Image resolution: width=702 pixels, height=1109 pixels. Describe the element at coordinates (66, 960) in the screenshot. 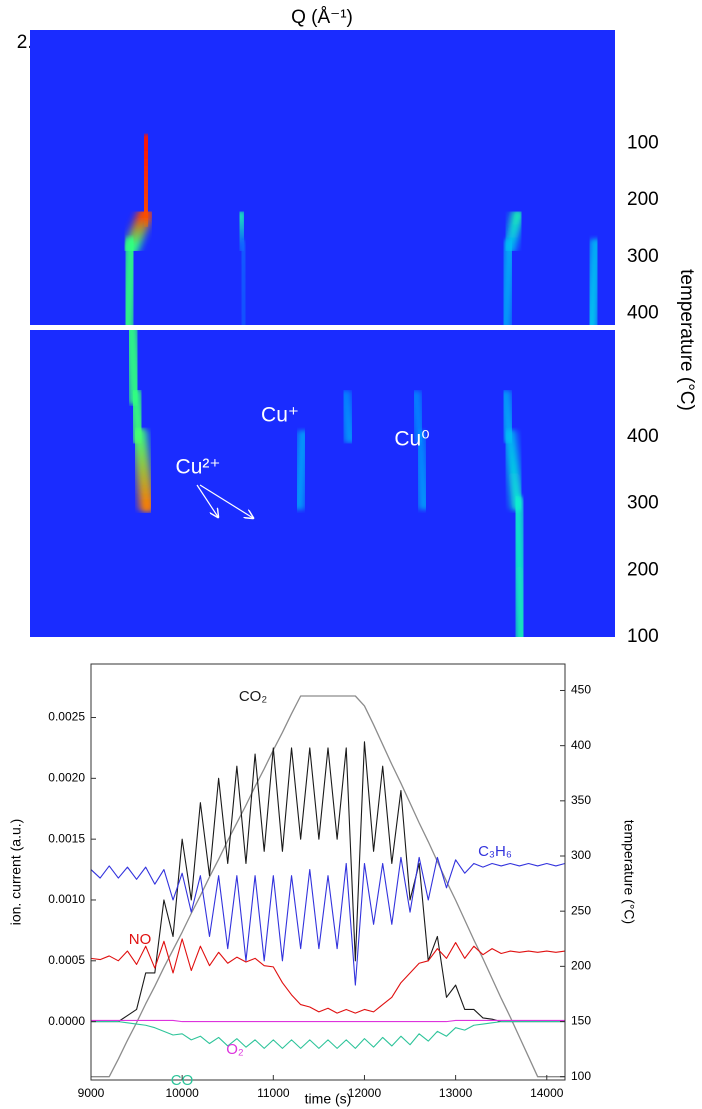

I see `y-tick-label: 0.0005` at that location.